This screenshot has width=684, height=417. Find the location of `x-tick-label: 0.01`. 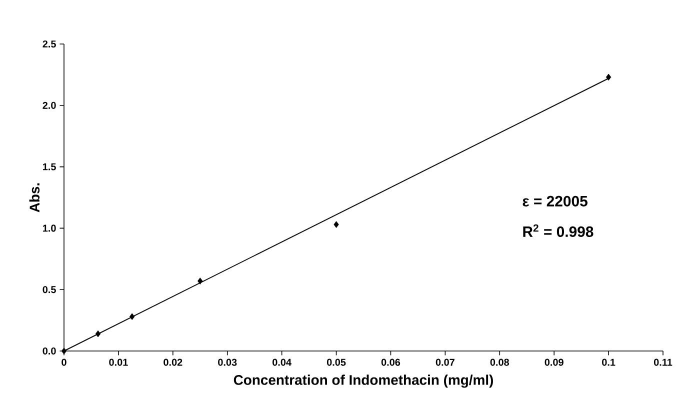

x-tick-label: 0.01 is located at coordinates (118, 362).